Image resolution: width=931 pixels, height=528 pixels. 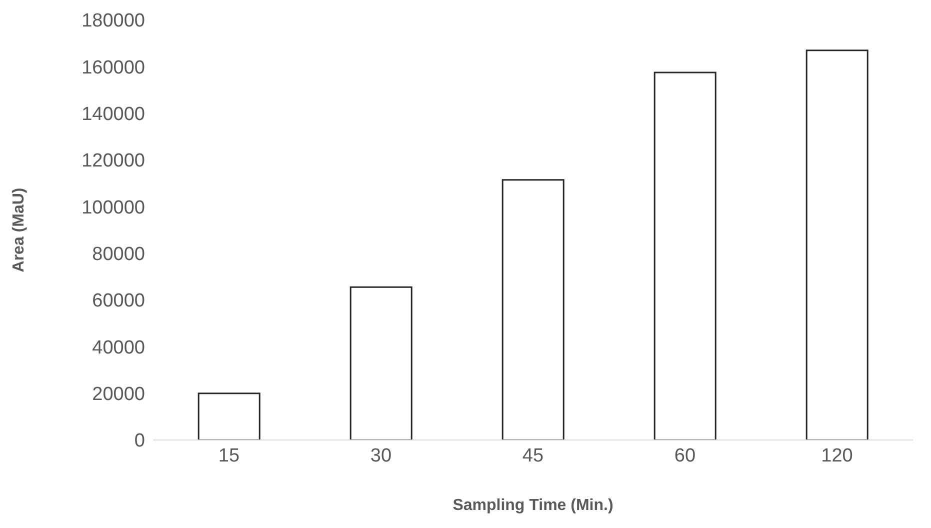 I want to click on x-tick-label: 120, so click(x=837, y=455).